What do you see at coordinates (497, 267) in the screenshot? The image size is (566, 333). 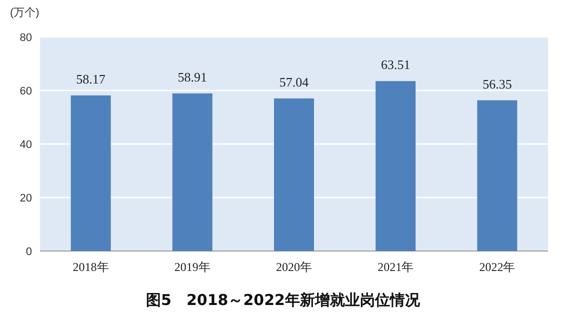 I see `x-tick-label: 2022年` at bounding box center [497, 267].